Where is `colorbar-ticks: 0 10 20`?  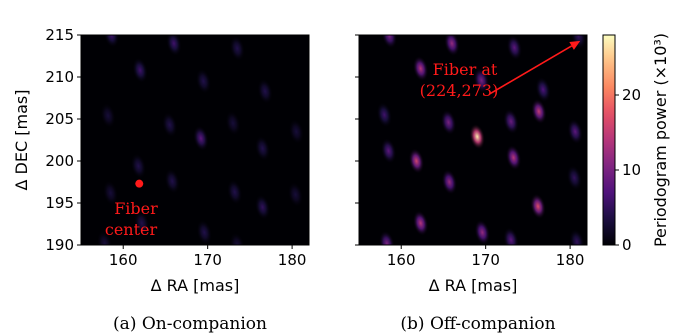 colorbar-ticks: 0 10 20 is located at coordinates (628, 170).